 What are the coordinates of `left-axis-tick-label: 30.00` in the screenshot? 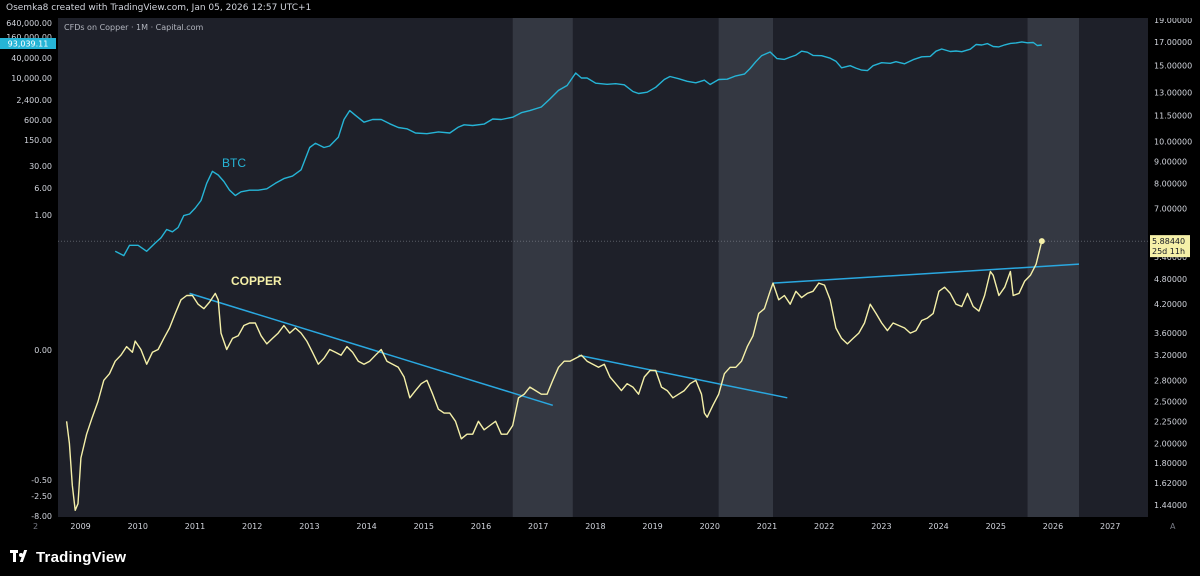 It's located at (40, 166).